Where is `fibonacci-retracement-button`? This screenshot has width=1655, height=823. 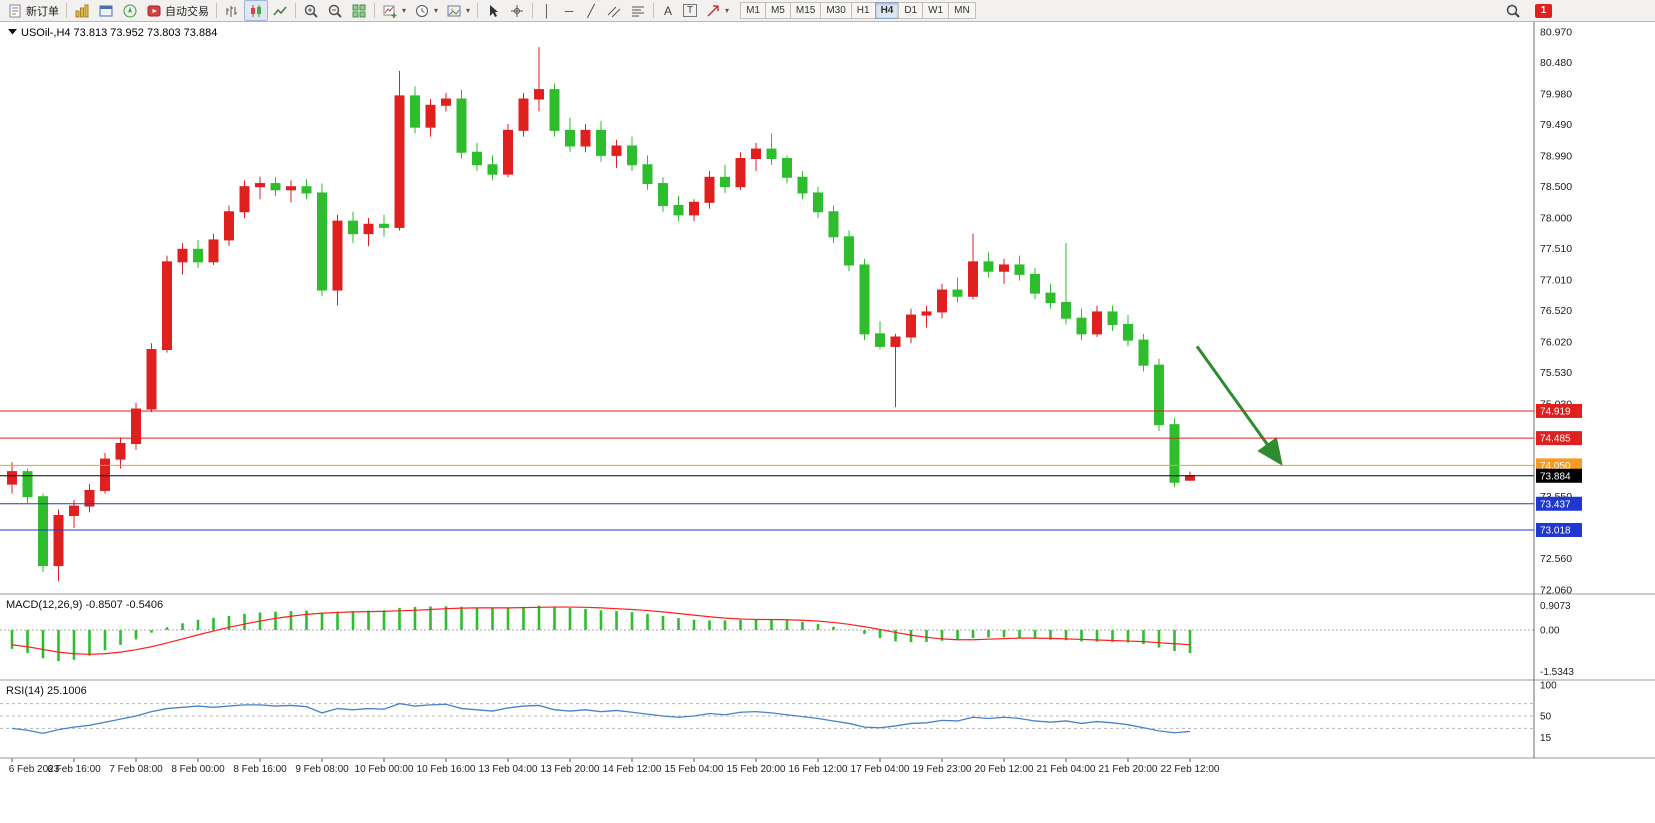
fibonacci-retracement-button is located at coordinates (638, 10).